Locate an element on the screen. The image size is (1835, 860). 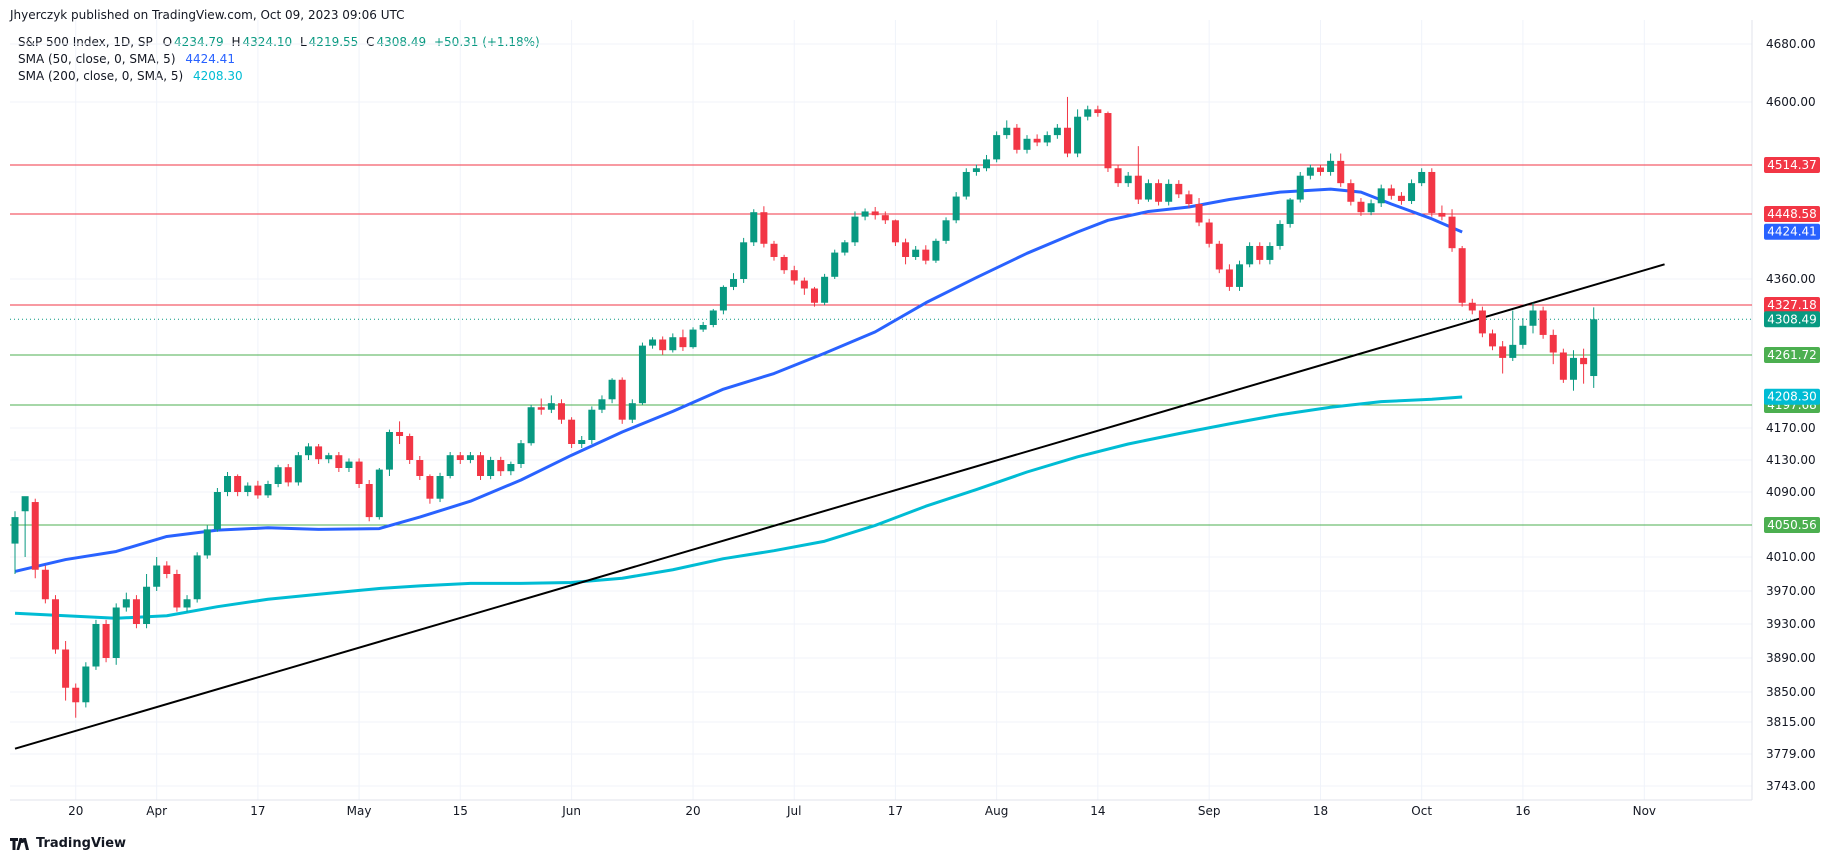
y-tick-label: 3743.00 is located at coordinates (1791, 786).